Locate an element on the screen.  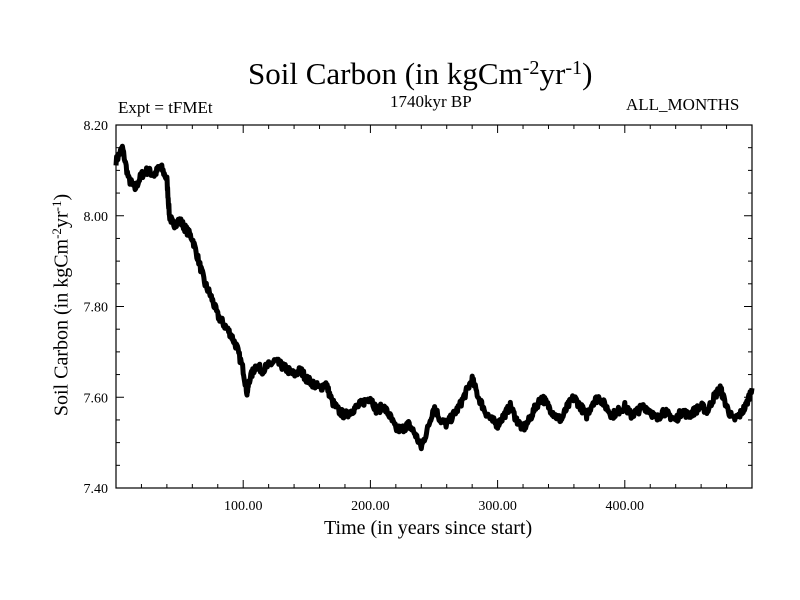
y-tick-label: 7.80 is located at coordinates (96, 308).